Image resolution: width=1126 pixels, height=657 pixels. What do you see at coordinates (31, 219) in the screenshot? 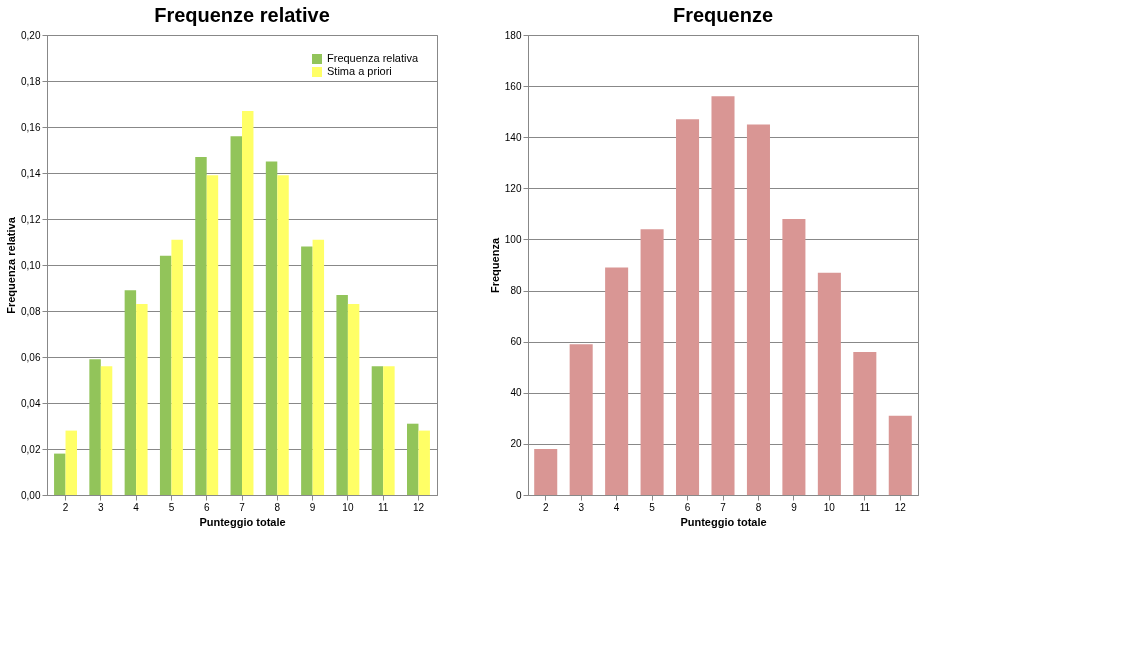
I see `y-tick-label: 0,12` at bounding box center [31, 219].